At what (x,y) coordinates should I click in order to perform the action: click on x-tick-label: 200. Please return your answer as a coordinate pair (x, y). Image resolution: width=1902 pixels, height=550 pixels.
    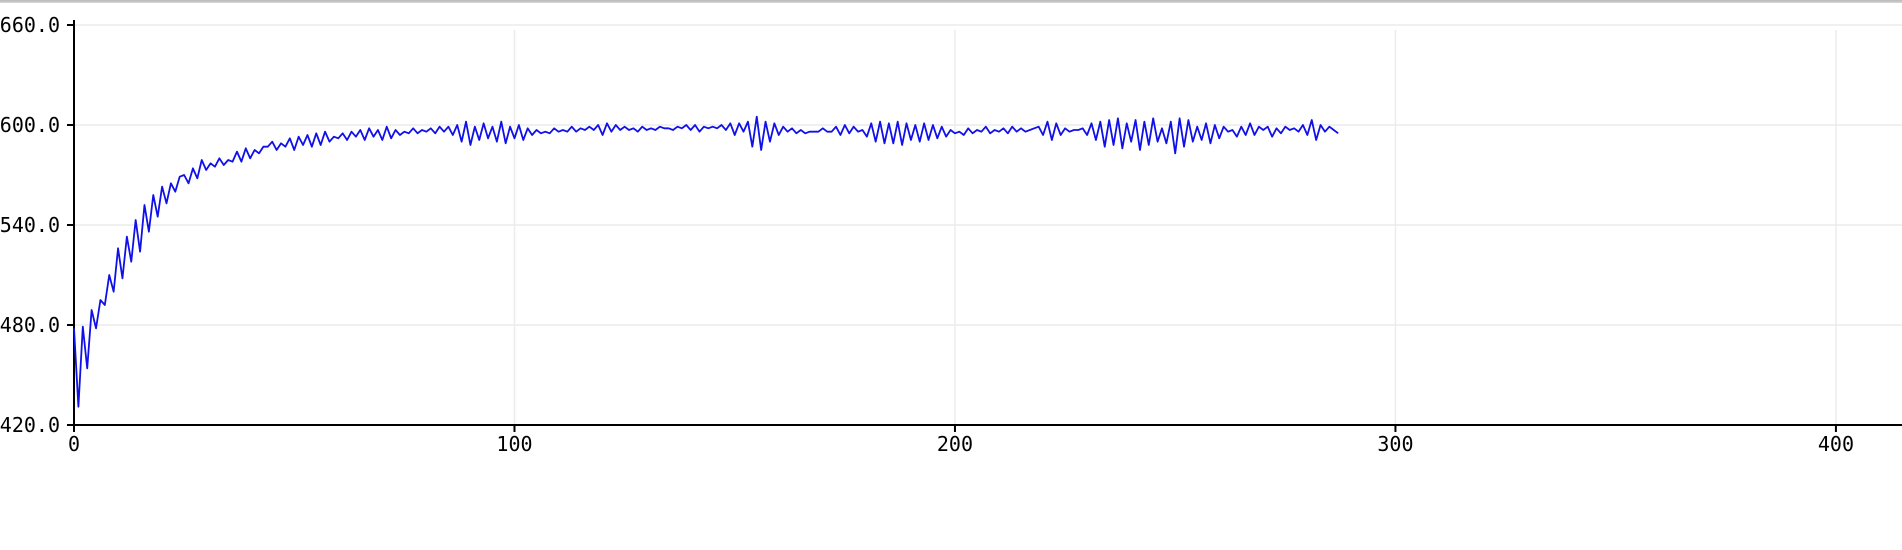
    Looking at the image, I should click on (955, 444).